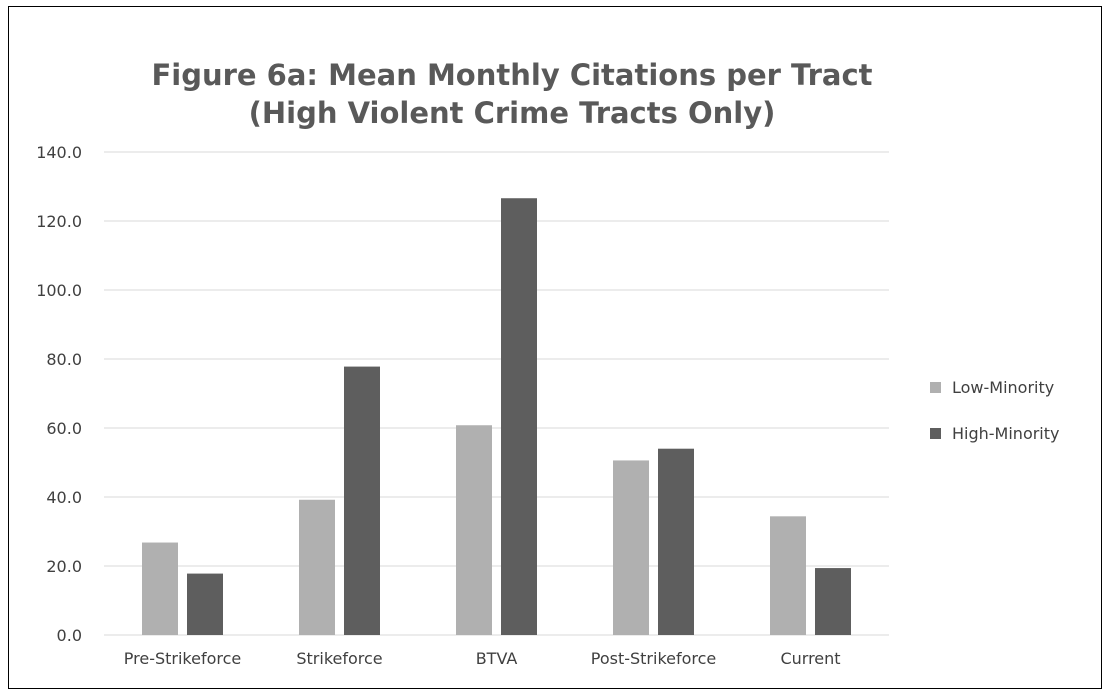 This screenshot has height=692, width=1105. What do you see at coordinates (497, 658) in the screenshot?
I see `x-tick-label-2: BTVA` at bounding box center [497, 658].